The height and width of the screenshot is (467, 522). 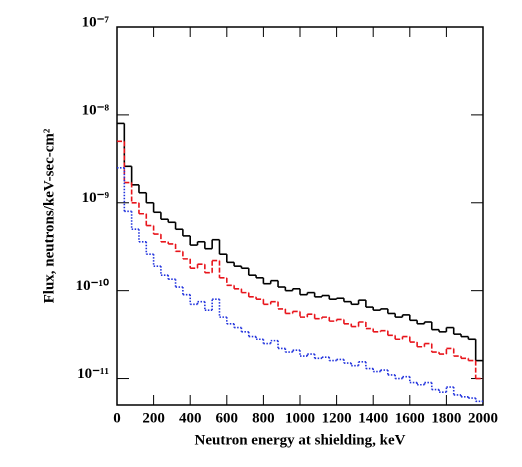 I want to click on x-tick-label: 1800, so click(x=446, y=418).